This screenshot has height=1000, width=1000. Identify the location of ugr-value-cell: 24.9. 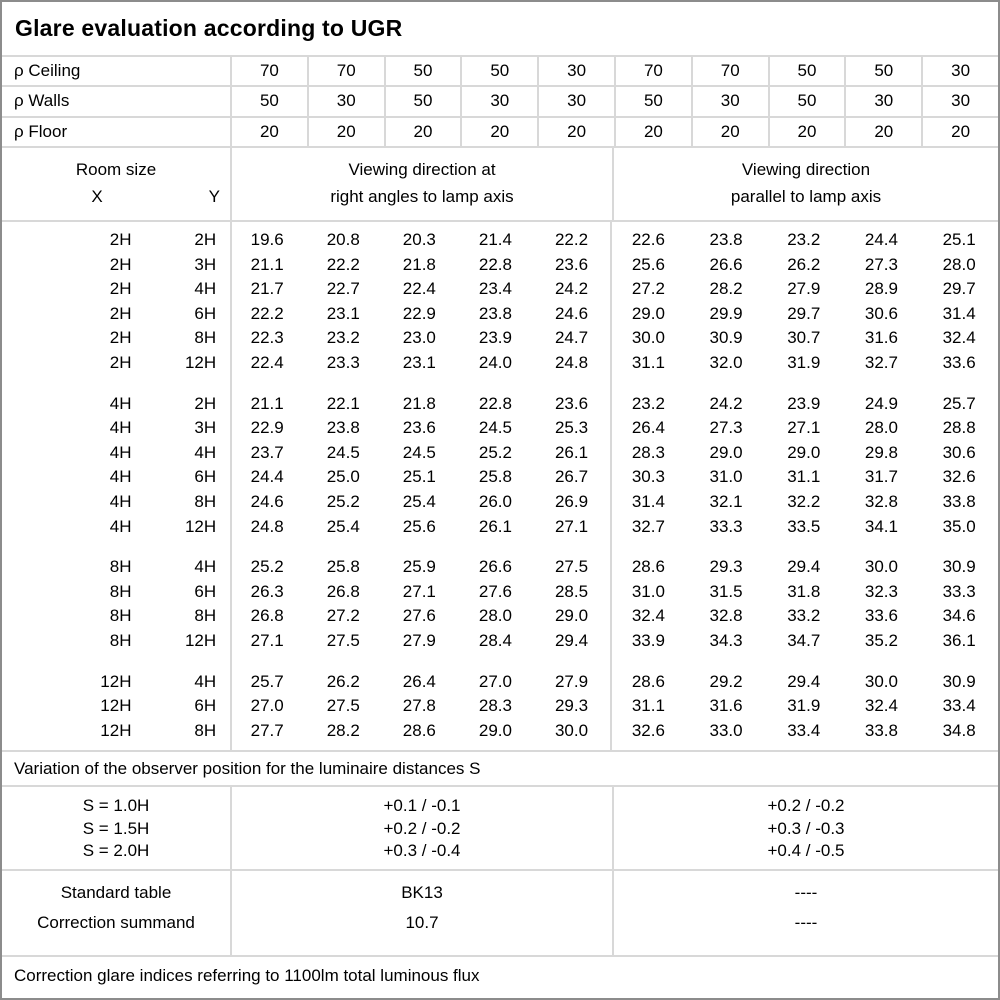
(881, 403).